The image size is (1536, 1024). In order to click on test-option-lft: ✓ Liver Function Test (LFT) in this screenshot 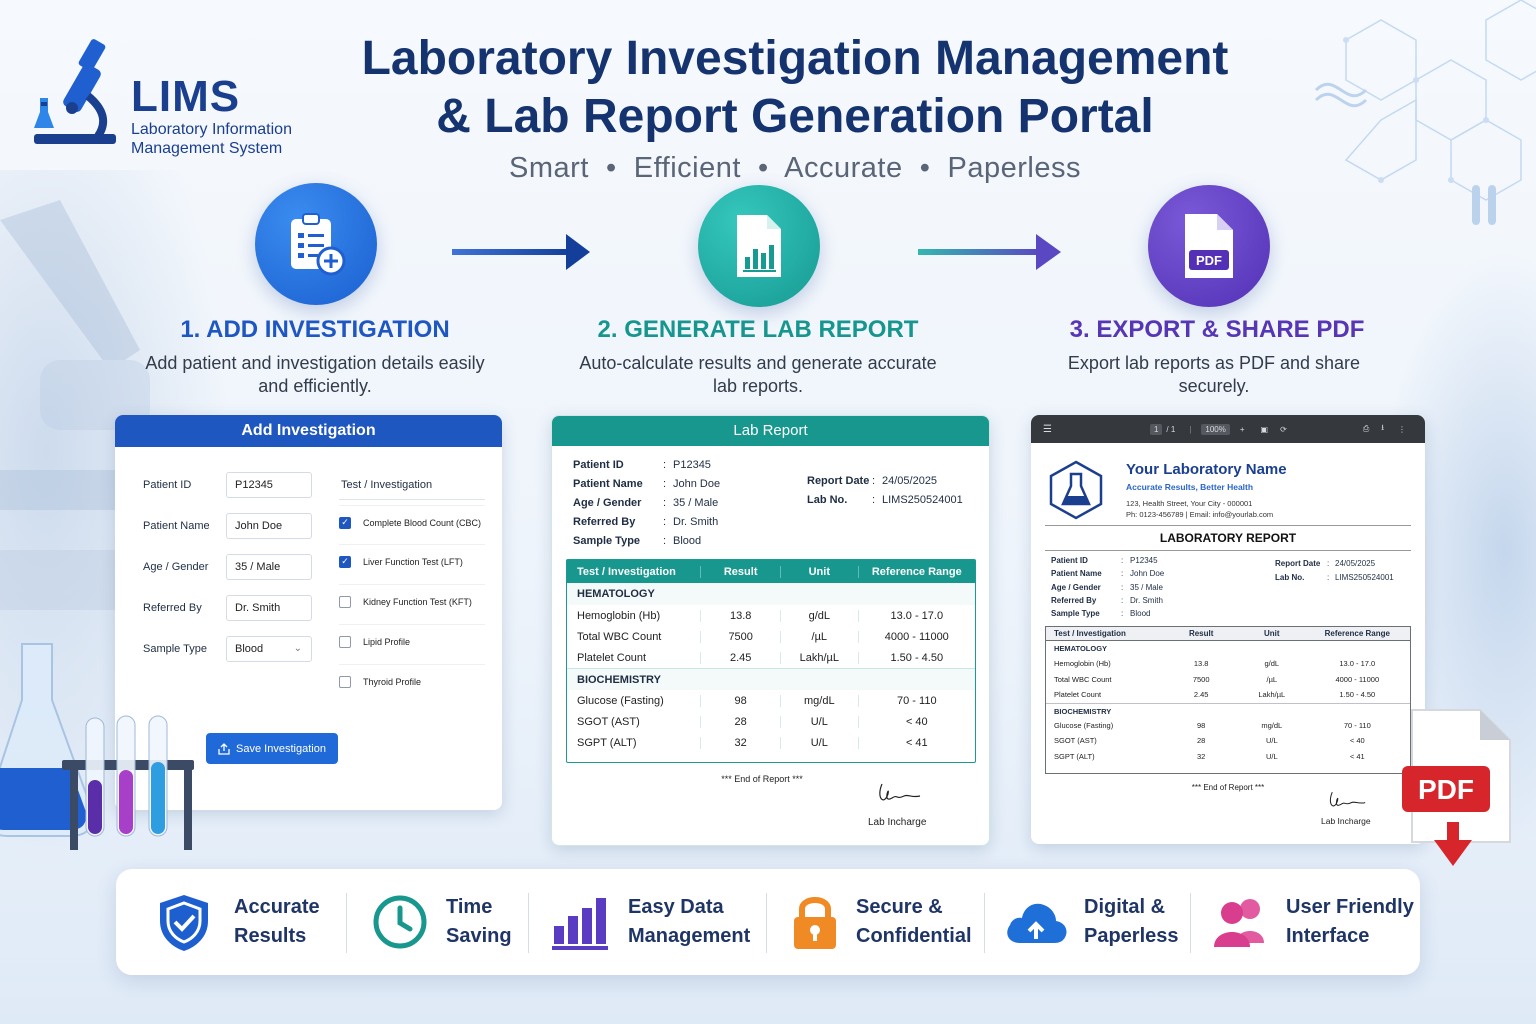, I will do `click(412, 561)`.